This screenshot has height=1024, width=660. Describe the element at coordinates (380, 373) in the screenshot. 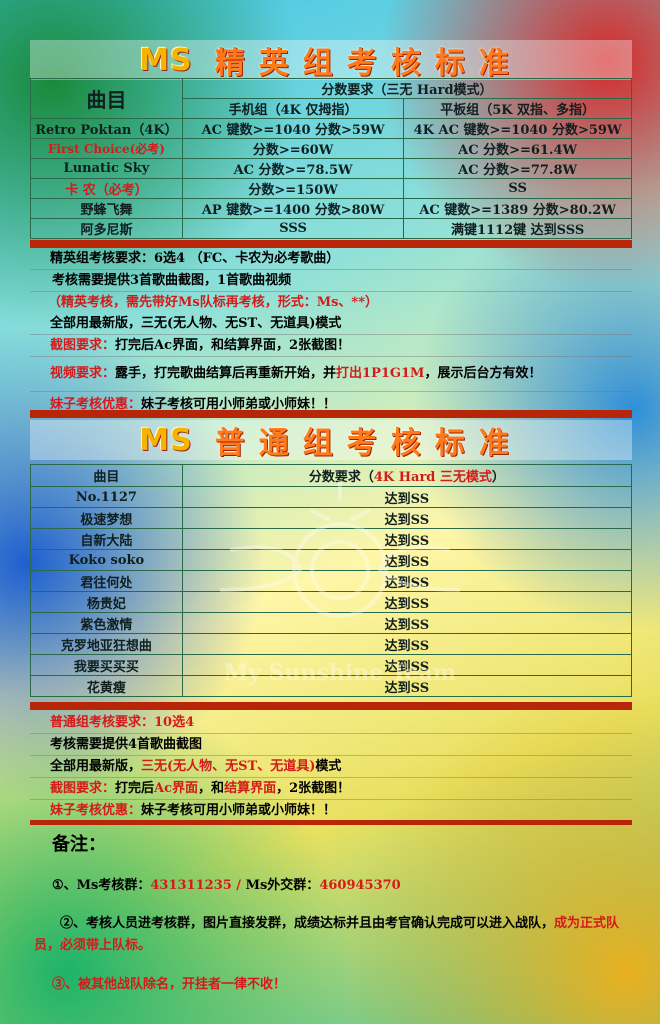

I see `req-highlight: 打出1P1G1M` at that location.